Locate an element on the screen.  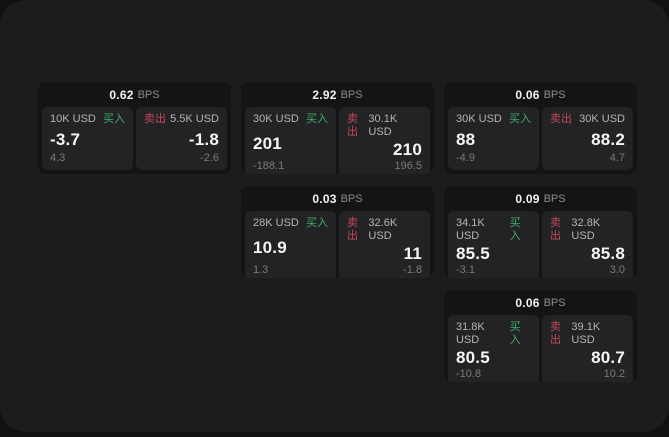
sell-delta: 4.7 is located at coordinates (617, 158).